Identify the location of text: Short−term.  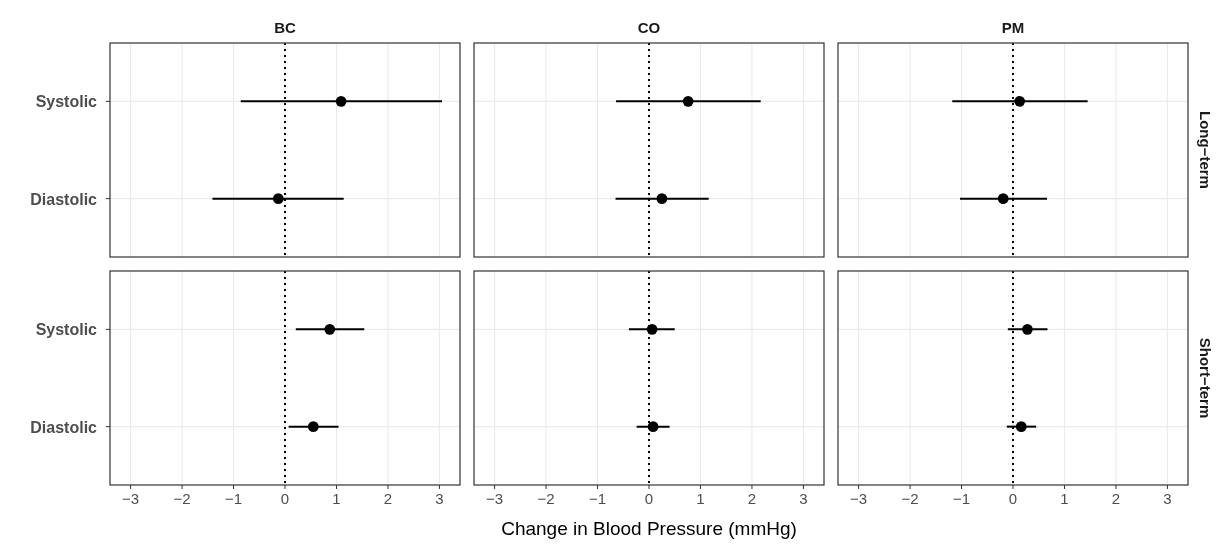
(1205, 378).